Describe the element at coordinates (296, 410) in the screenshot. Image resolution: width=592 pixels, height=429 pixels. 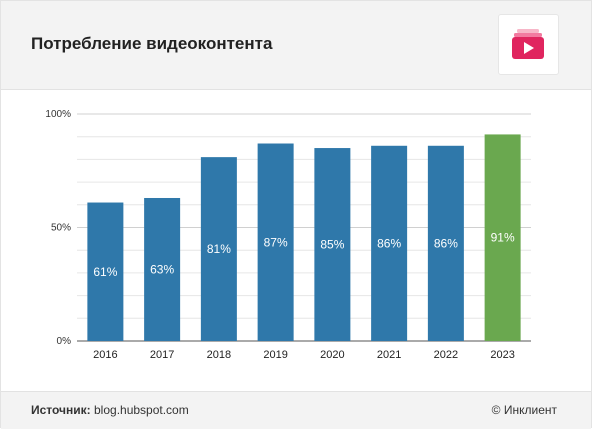
I see `footer: Источник: blog.hubspot.com © Инклиент` at that location.